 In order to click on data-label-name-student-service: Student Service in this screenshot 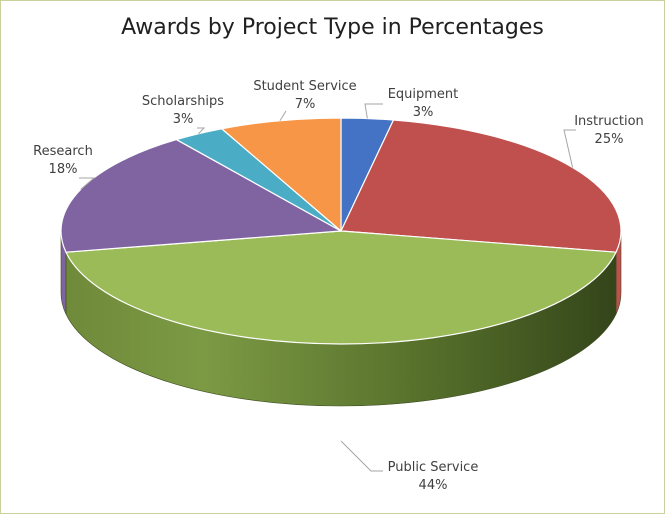, I will do `click(304, 86)`.